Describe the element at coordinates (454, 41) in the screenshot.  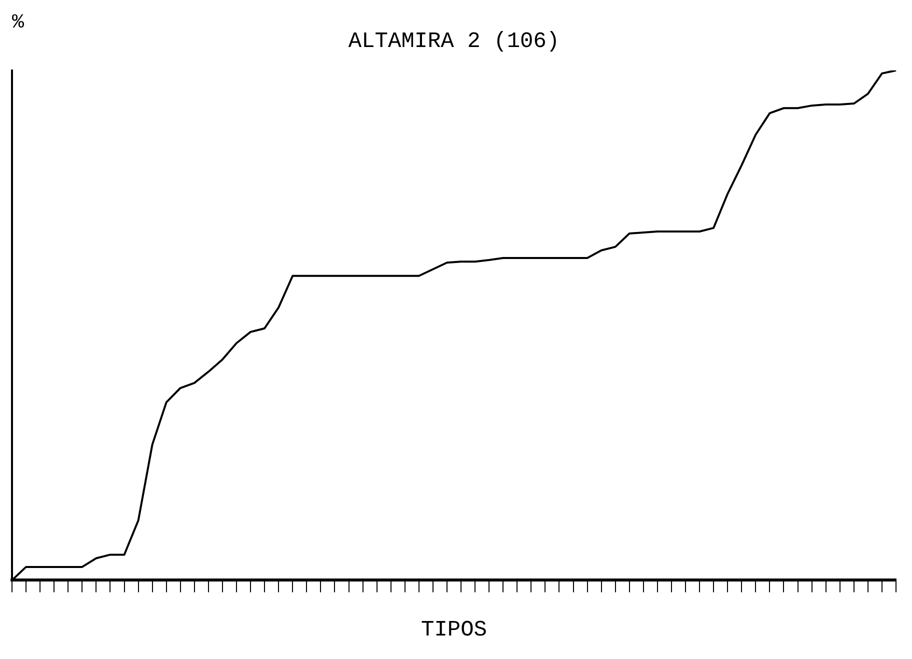
I see `chart-title: ALTAMIRA 2 (106)` at that location.